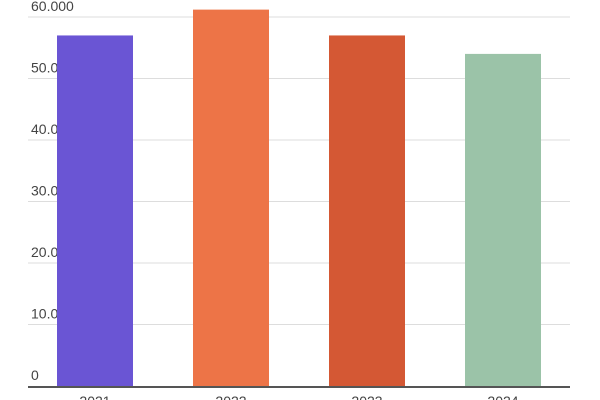 This screenshot has width=600, height=400. I want to click on bar-2024, so click(503, 220).